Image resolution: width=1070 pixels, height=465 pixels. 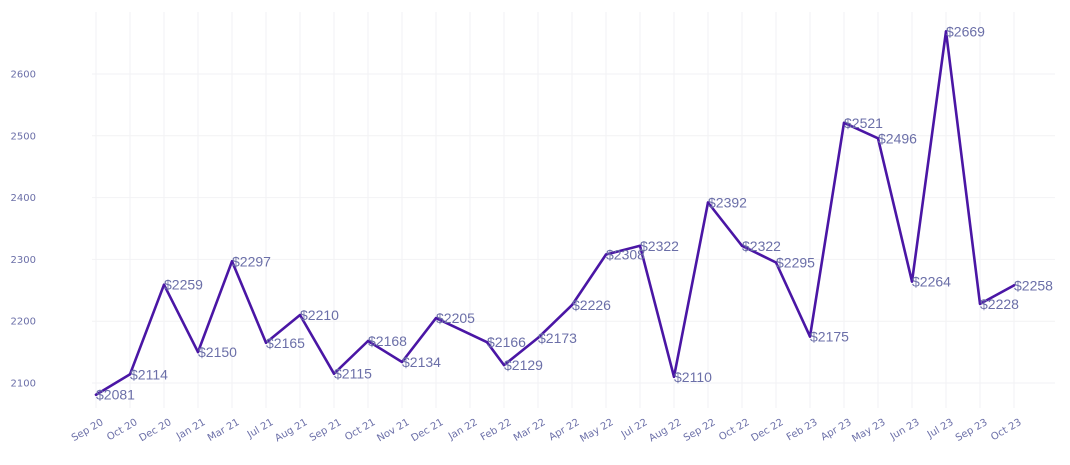 I want to click on x-tick-label: Aug 22, so click(x=665, y=430).